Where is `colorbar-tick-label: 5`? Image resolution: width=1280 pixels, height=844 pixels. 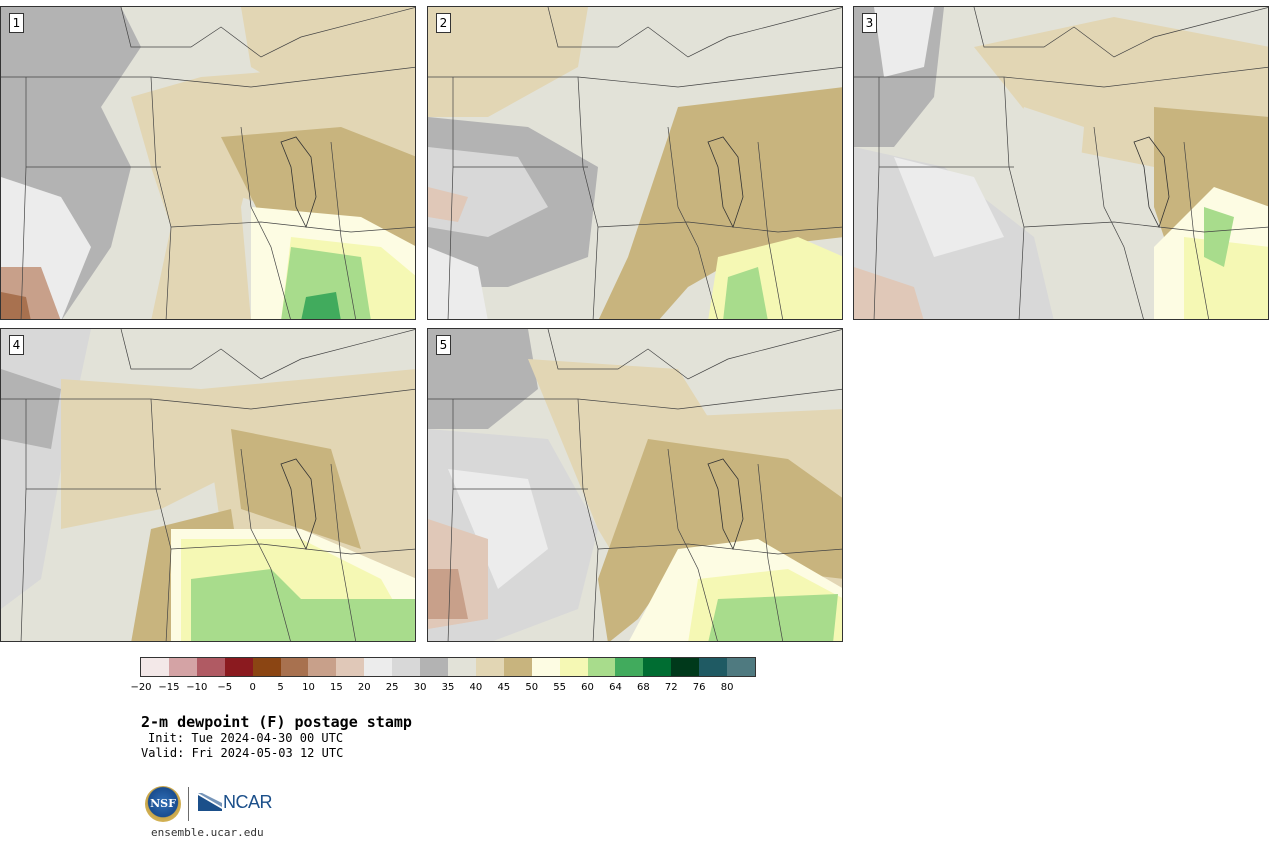
colorbar-tick-label: 5 is located at coordinates (280, 687).